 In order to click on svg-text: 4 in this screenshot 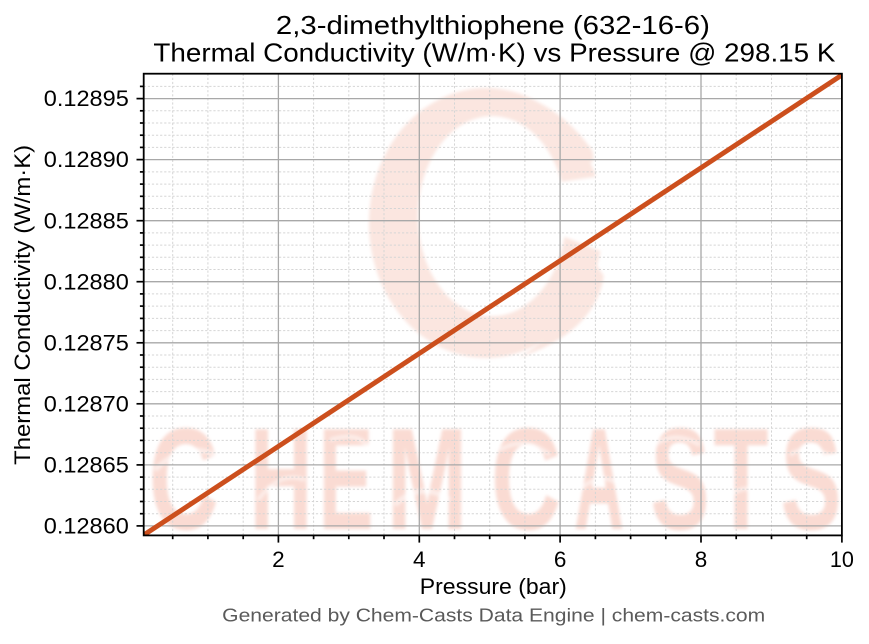, I will do `click(419, 559)`.